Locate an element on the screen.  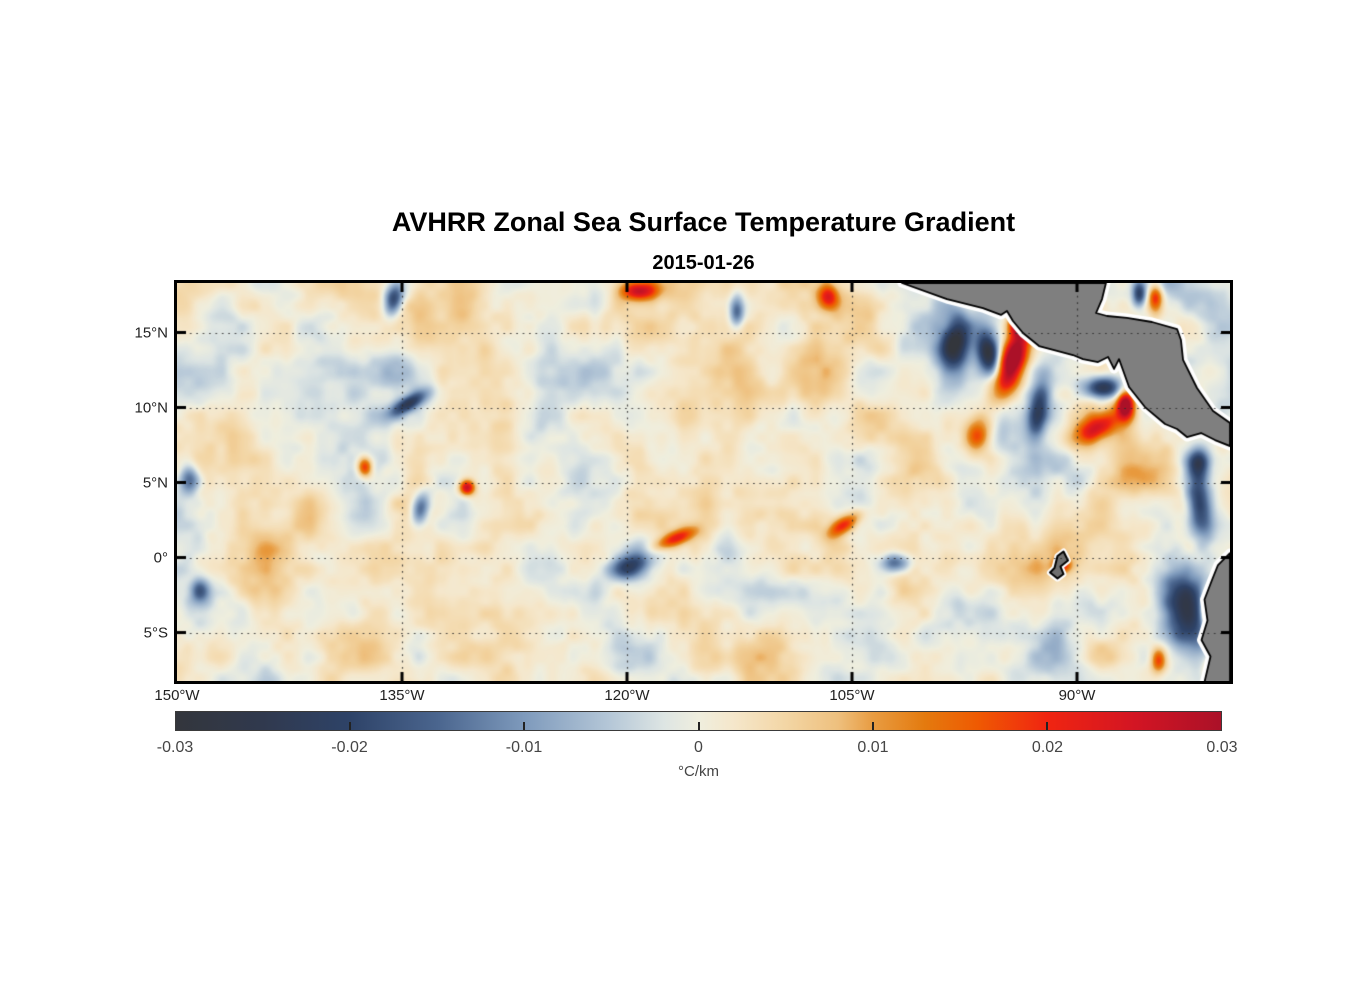
y-axis-tick-label-10N: 10°N is located at coordinates (151, 408).